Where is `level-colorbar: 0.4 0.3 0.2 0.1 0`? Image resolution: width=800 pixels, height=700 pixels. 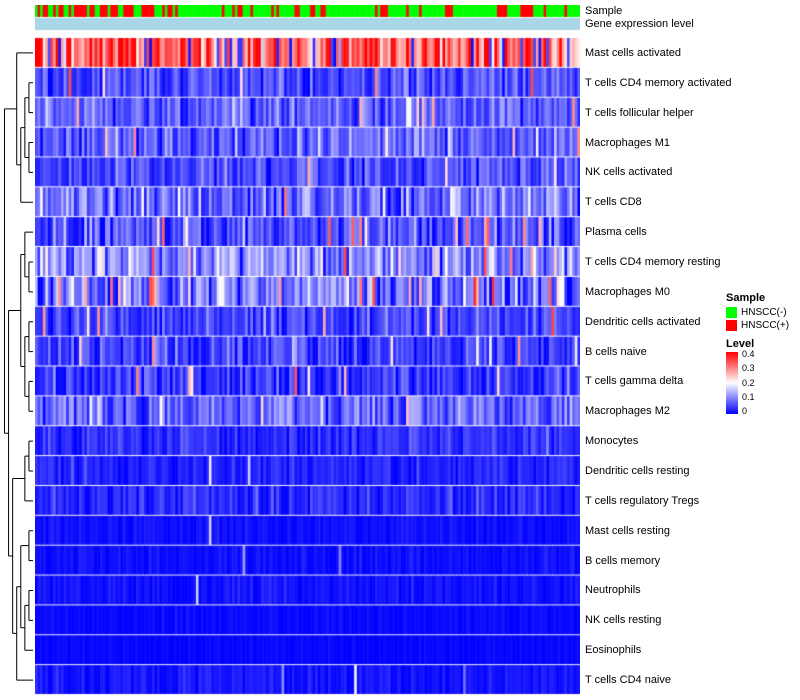
level-colorbar: 0.4 0.3 0.2 0.1 0 is located at coordinates (762, 383).